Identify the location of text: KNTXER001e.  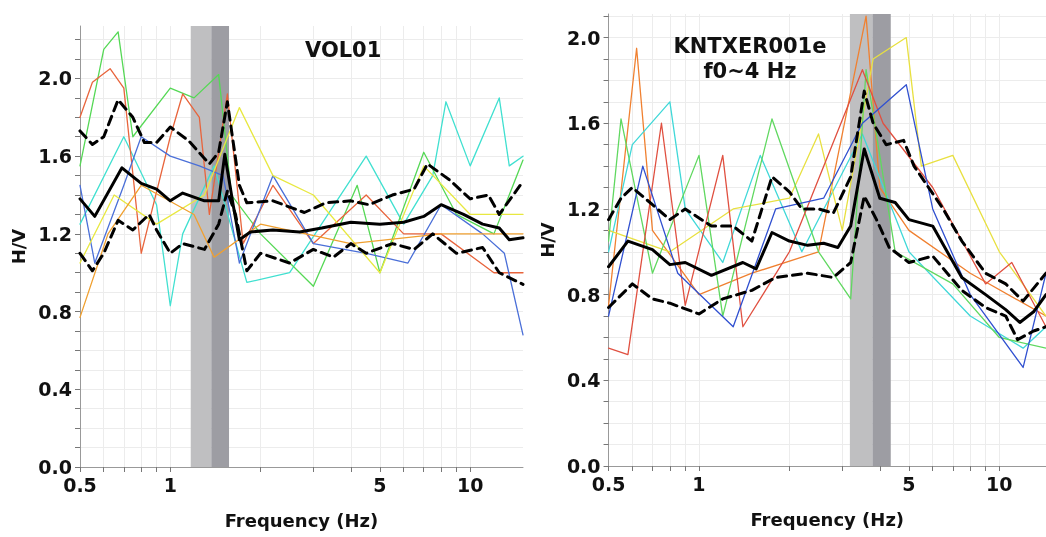
(750, 45).